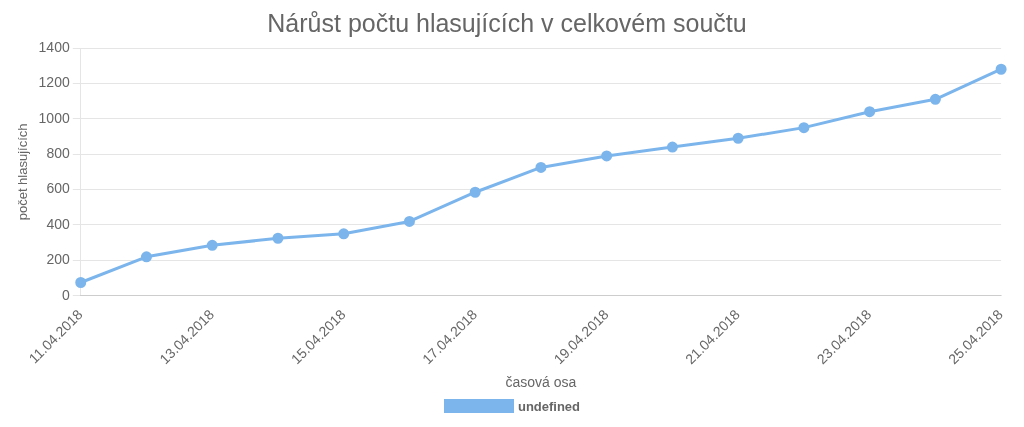 This screenshot has height=427, width=1024. What do you see at coordinates (58, 223) in the screenshot?
I see `y-tick-label: 400` at bounding box center [58, 223].